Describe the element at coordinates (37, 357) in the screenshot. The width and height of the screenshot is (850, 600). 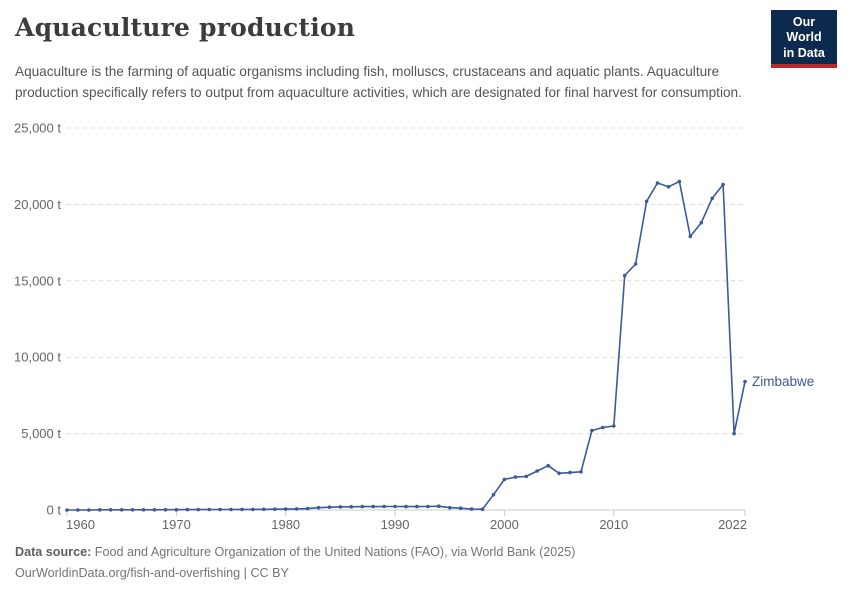
I see `y-axis-tick-label: 10,000 t` at that location.